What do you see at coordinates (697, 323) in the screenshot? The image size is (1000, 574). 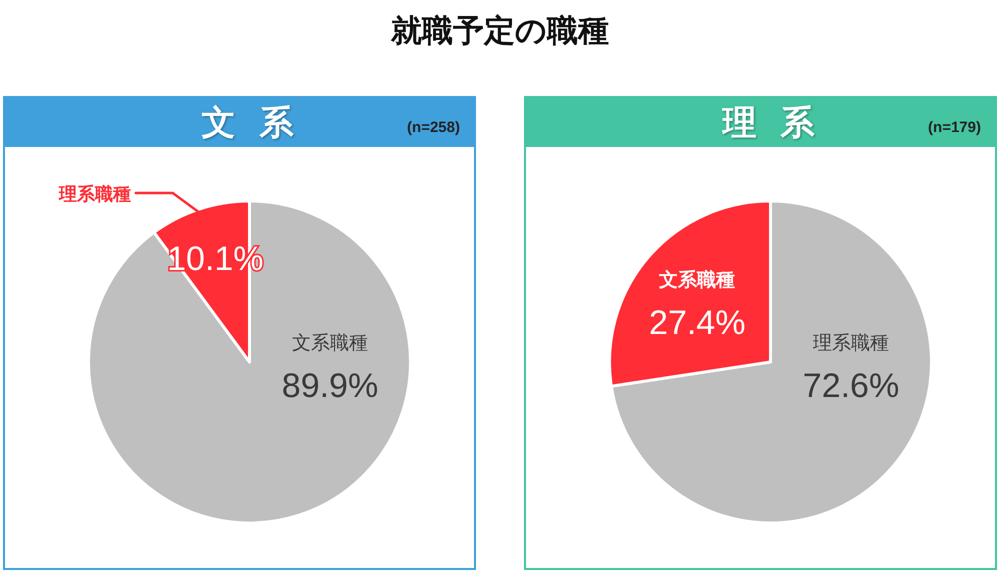 I see `data-label: 27.4%` at bounding box center [697, 323].